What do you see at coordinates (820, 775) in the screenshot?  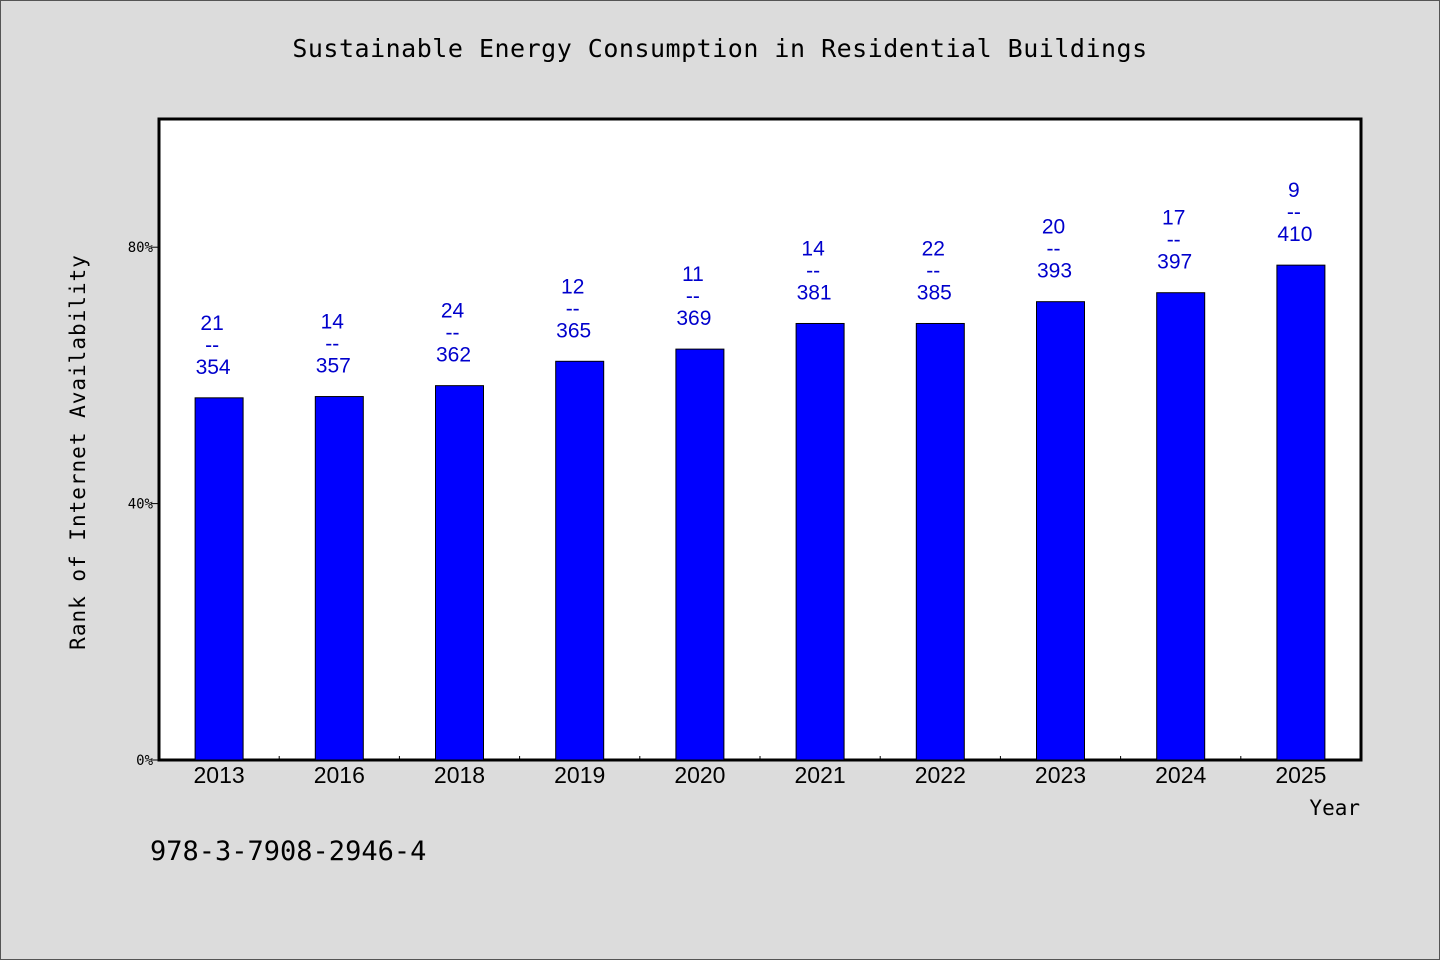 I see `x-tick-label: 2021` at bounding box center [820, 775].